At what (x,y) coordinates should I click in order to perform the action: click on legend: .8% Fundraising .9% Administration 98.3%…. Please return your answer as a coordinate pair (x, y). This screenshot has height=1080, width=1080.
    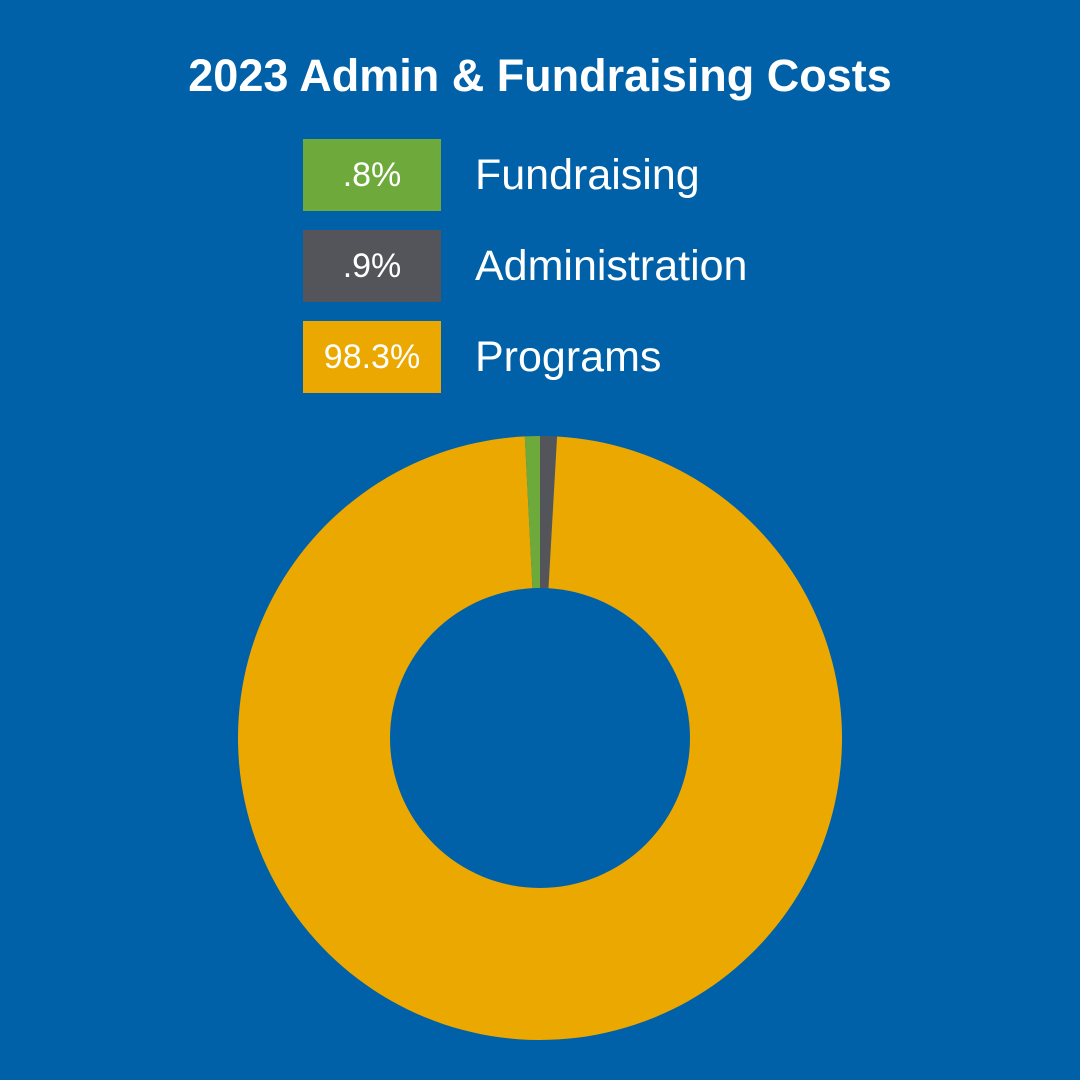
    Looking at the image, I should click on (583, 275).